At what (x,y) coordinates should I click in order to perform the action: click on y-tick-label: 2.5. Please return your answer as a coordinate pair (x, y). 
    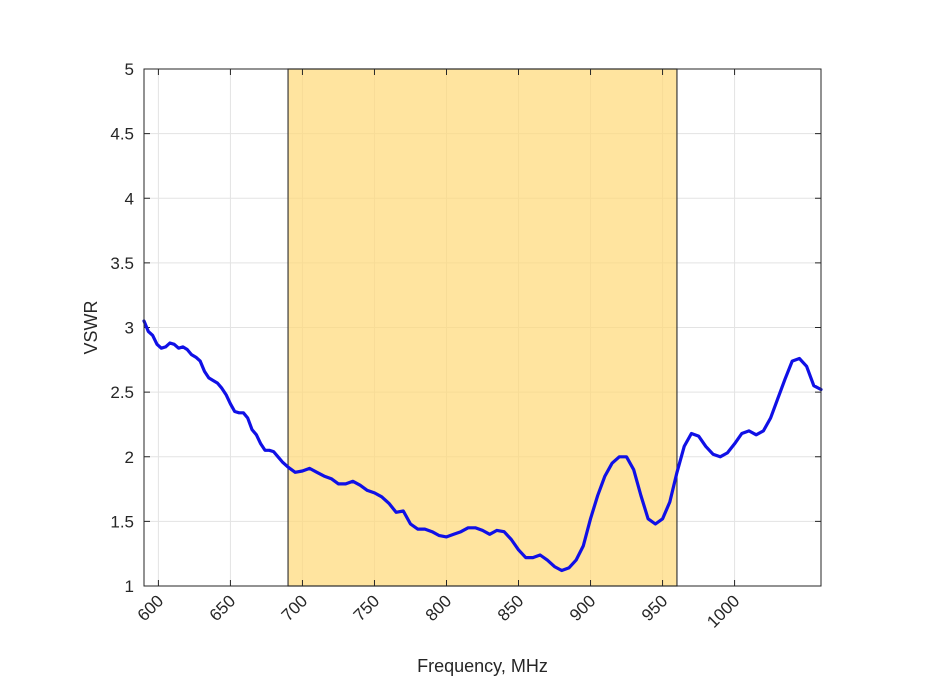
    Looking at the image, I should click on (122, 392).